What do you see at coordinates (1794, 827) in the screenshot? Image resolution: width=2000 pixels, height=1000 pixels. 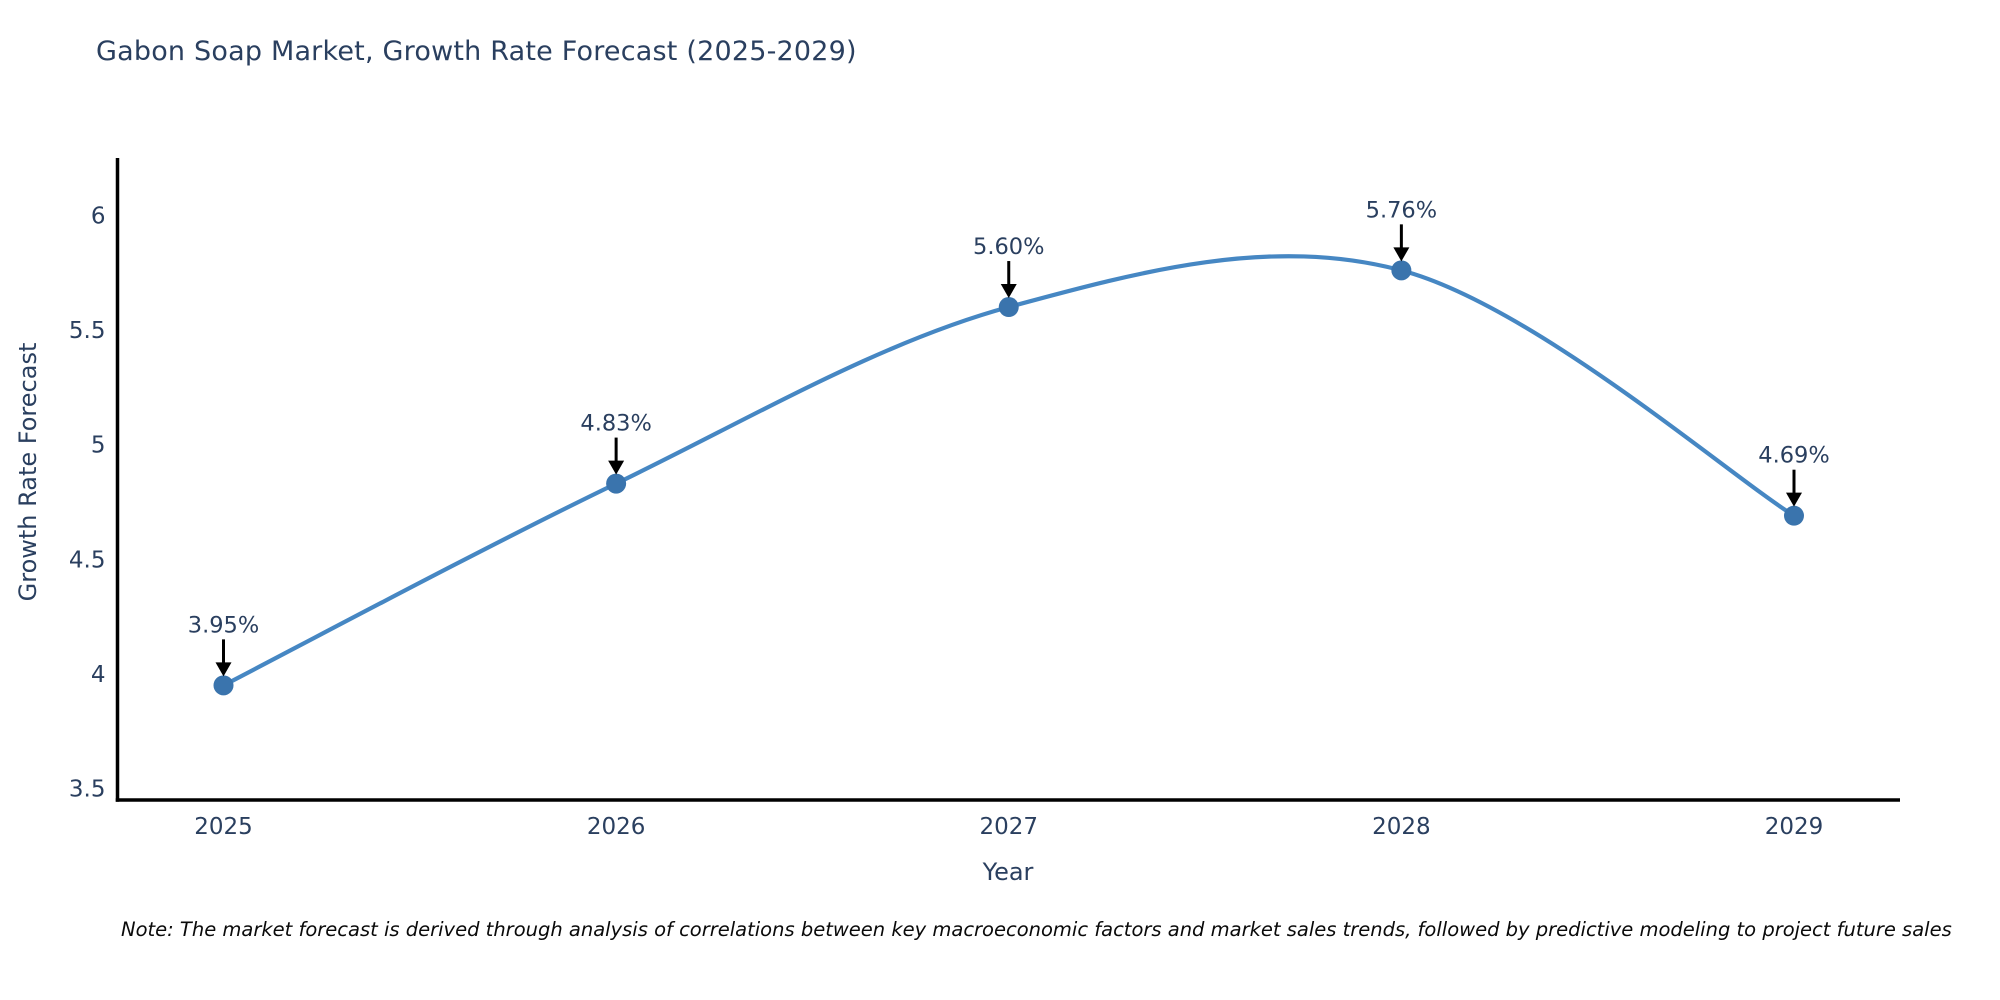 I see `x-tick-label: 2029` at bounding box center [1794, 827].